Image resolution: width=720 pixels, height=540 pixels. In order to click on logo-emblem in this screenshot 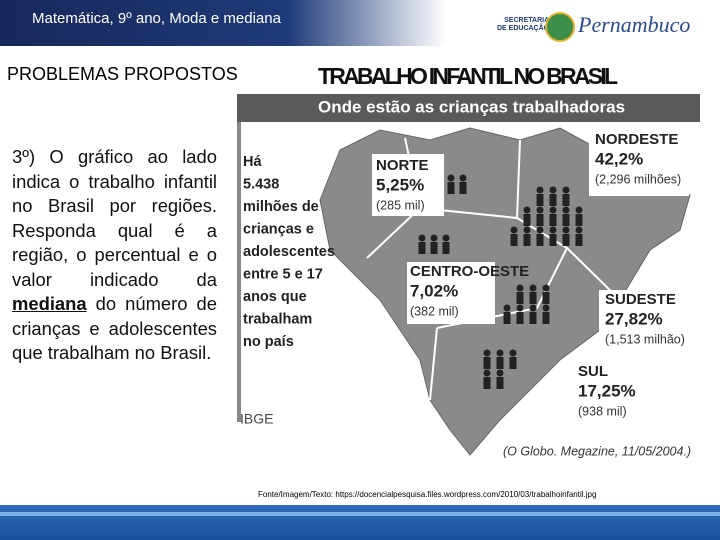, I will do `click(560, 27)`.